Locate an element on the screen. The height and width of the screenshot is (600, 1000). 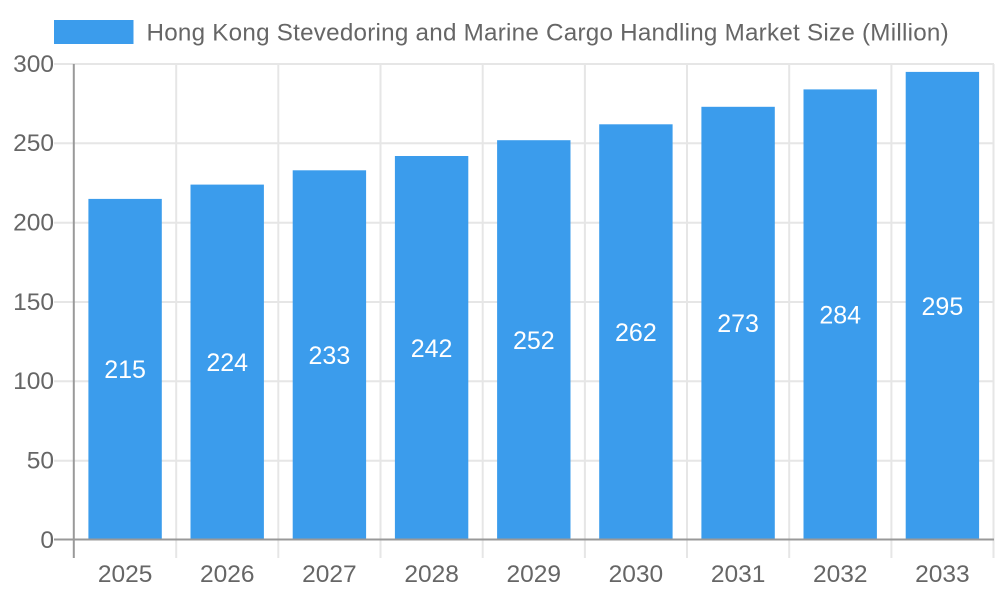
svg-text: 200 is located at coordinates (33, 223).